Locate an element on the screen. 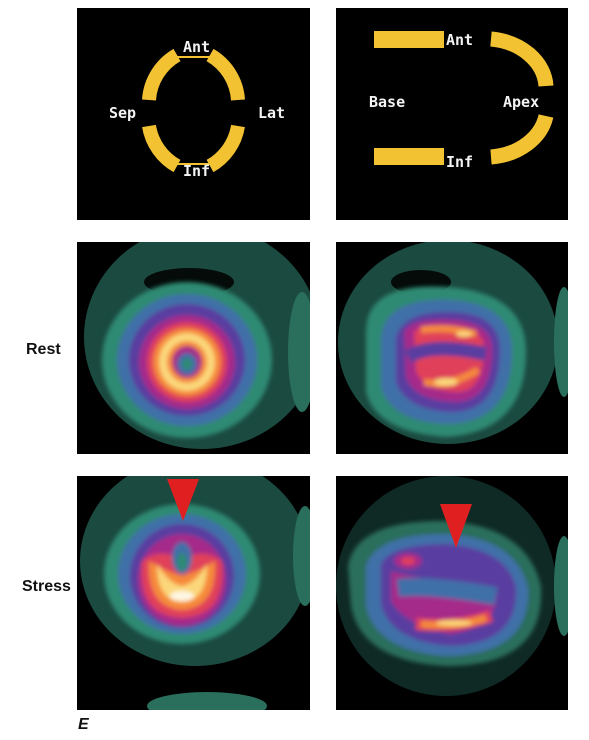 This screenshot has height=740, width=589. long-axis-diagram: Ant Base Apex Inf is located at coordinates (461, 101).